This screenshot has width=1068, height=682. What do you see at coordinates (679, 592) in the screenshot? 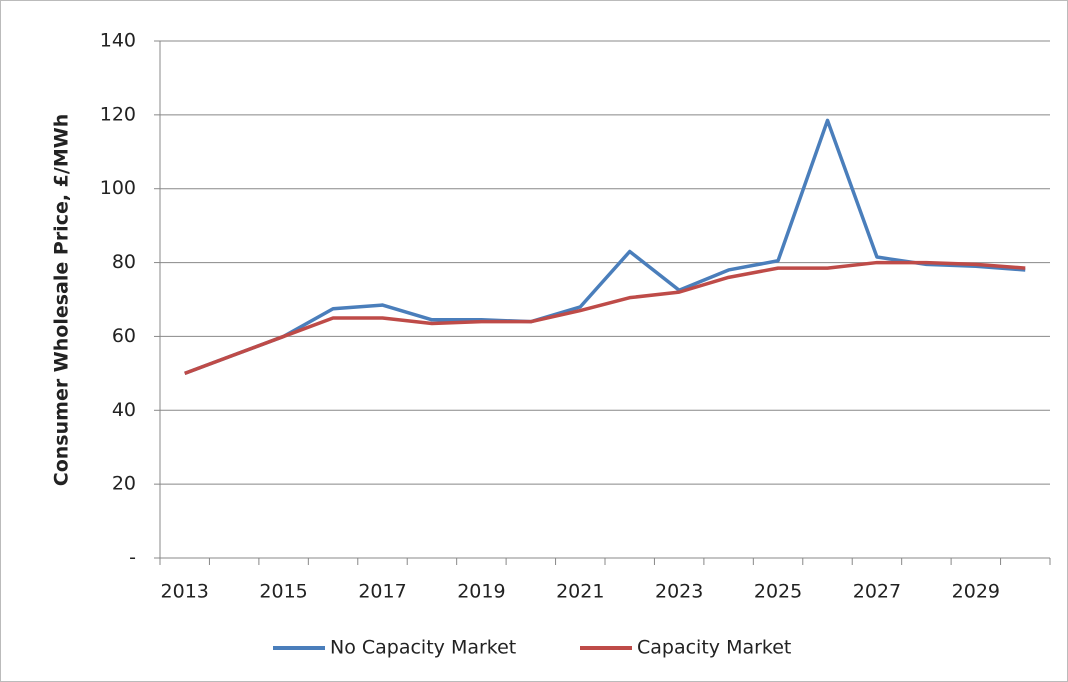
I see `x-tick-label: 2023` at bounding box center [679, 592].